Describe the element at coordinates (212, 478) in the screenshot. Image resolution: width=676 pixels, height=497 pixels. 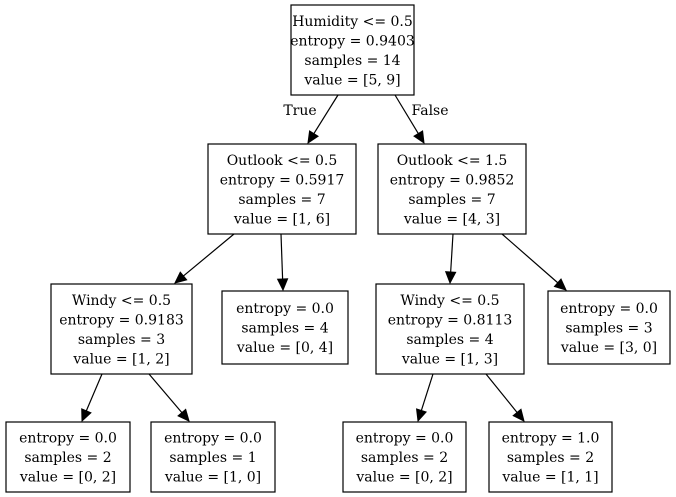
I see `node-text-line: value = [1, 0]` at that location.